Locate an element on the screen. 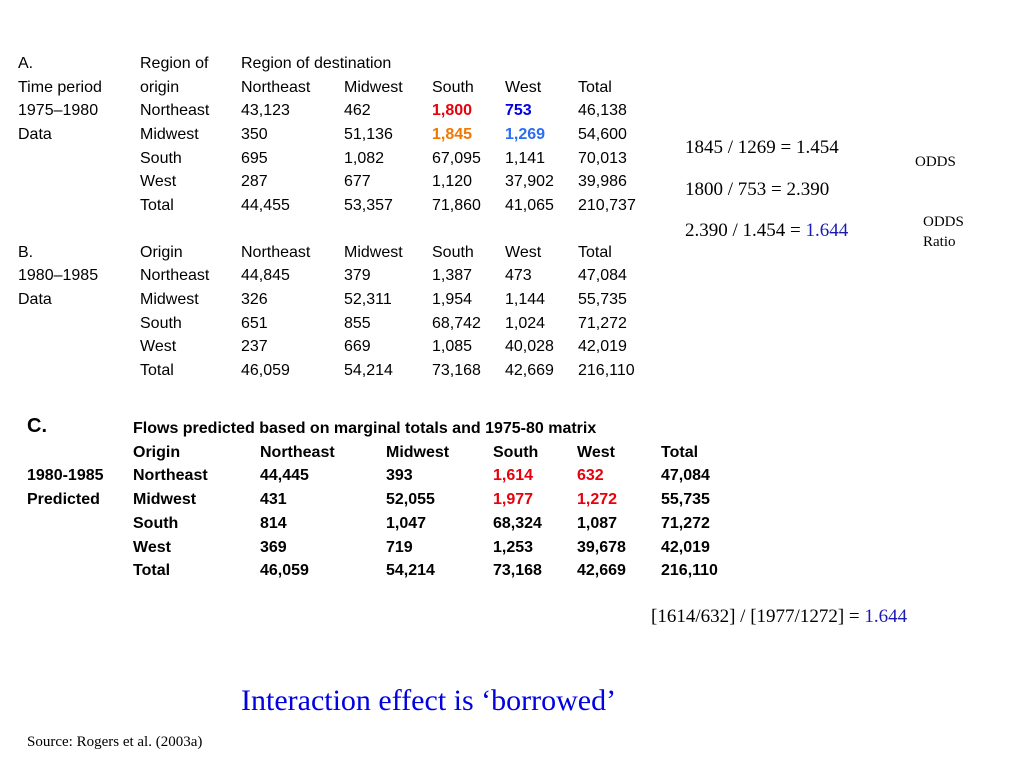 The height and width of the screenshot is (768, 1024). source-note: Source: Rogers et al. (2003a) is located at coordinates (115, 742).